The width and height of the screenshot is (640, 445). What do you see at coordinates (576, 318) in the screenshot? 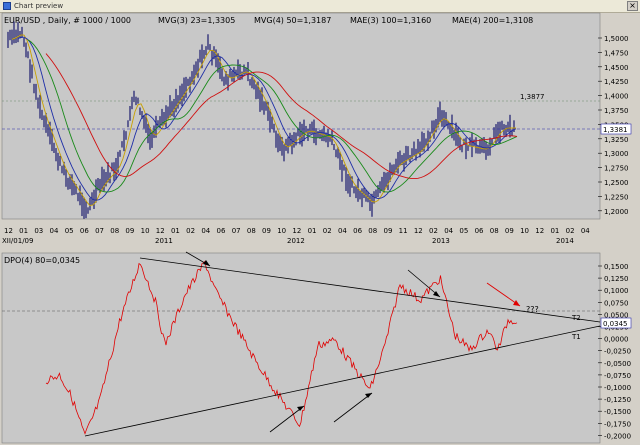
I see `trend-label-t2: T2` at bounding box center [576, 318].